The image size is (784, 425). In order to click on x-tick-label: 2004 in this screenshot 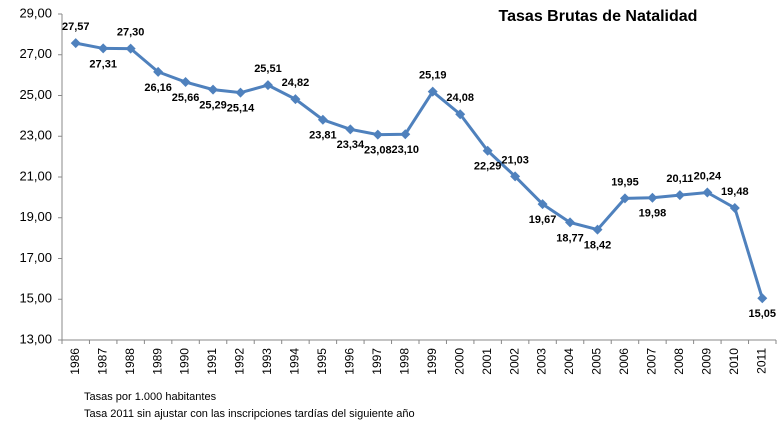, I will do `click(569, 361)`.